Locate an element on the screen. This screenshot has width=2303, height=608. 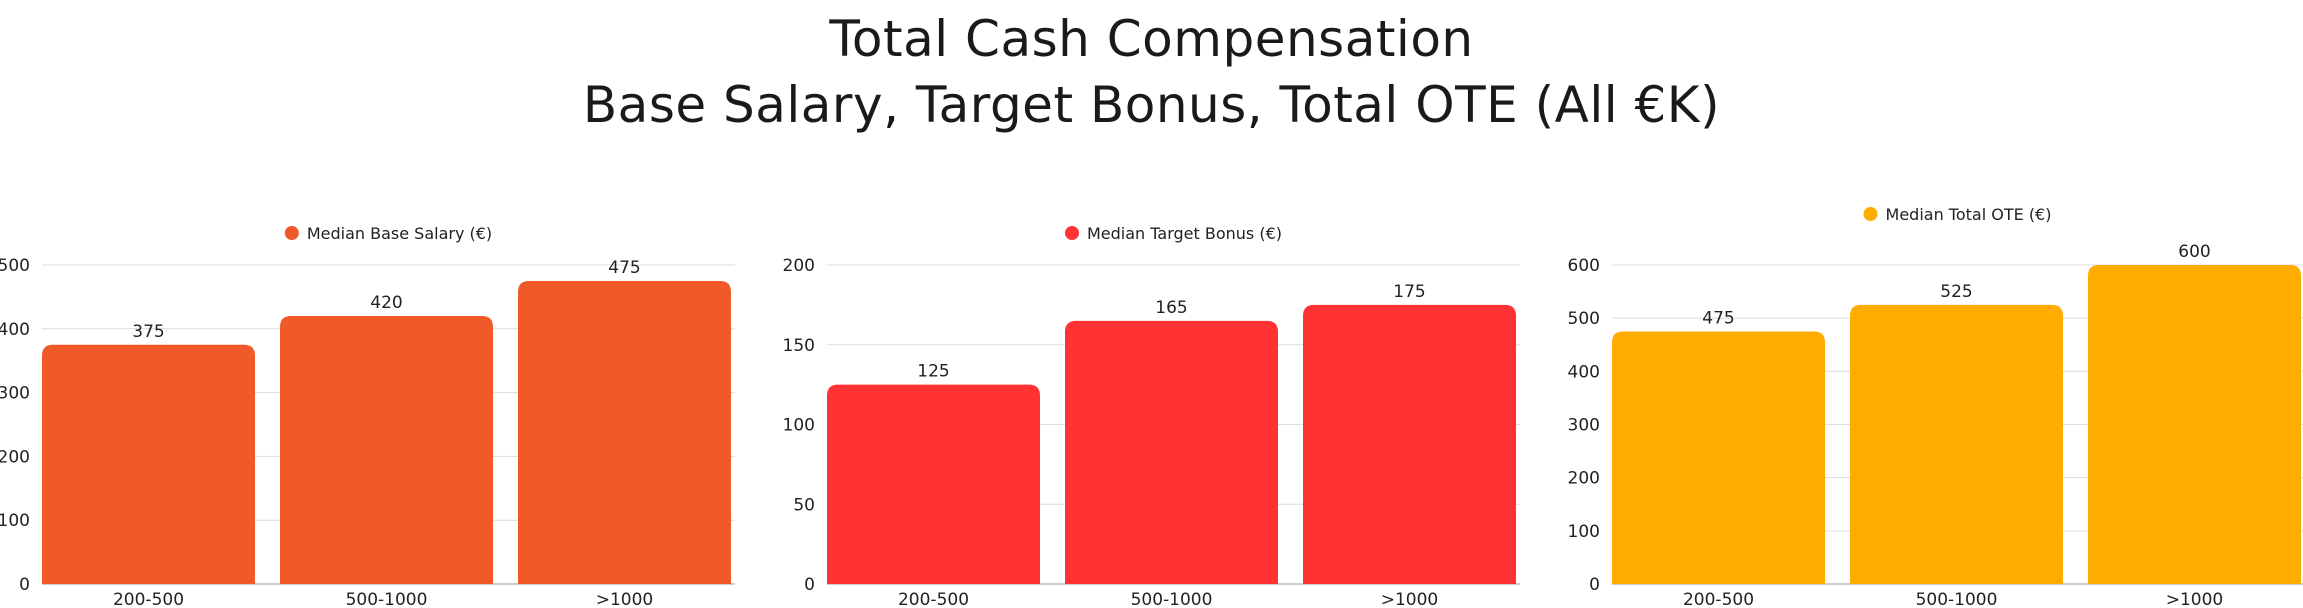
data-label: 375 is located at coordinates (148, 332).